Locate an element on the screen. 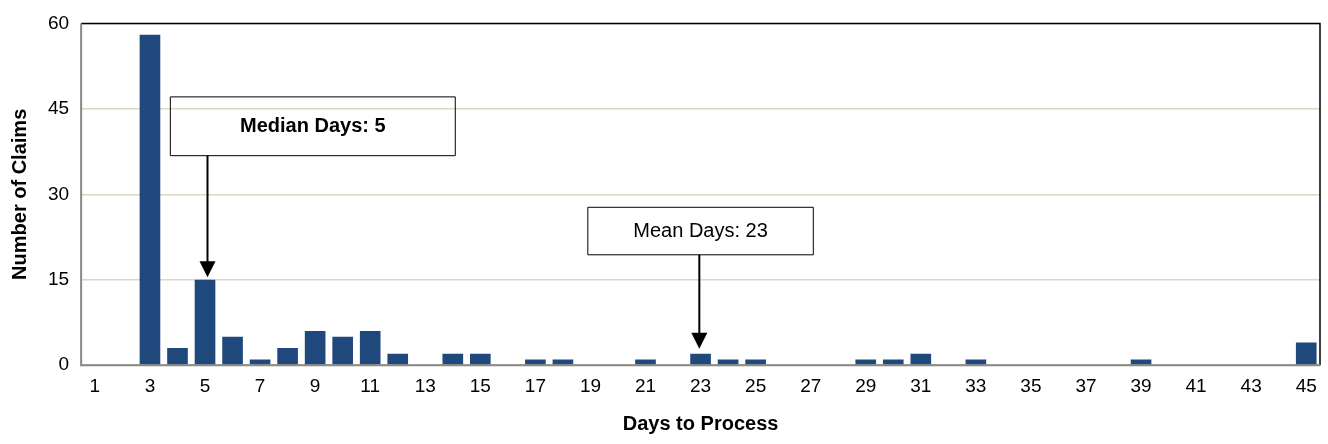 The width and height of the screenshot is (1328, 444). x-tick-label: 15 is located at coordinates (480, 385).